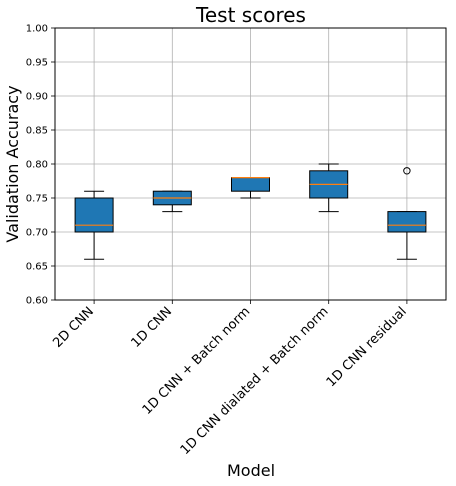  What do you see at coordinates (37, 131) in the screenshot?
I see `y-tick-label: 0.85` at bounding box center [37, 131].